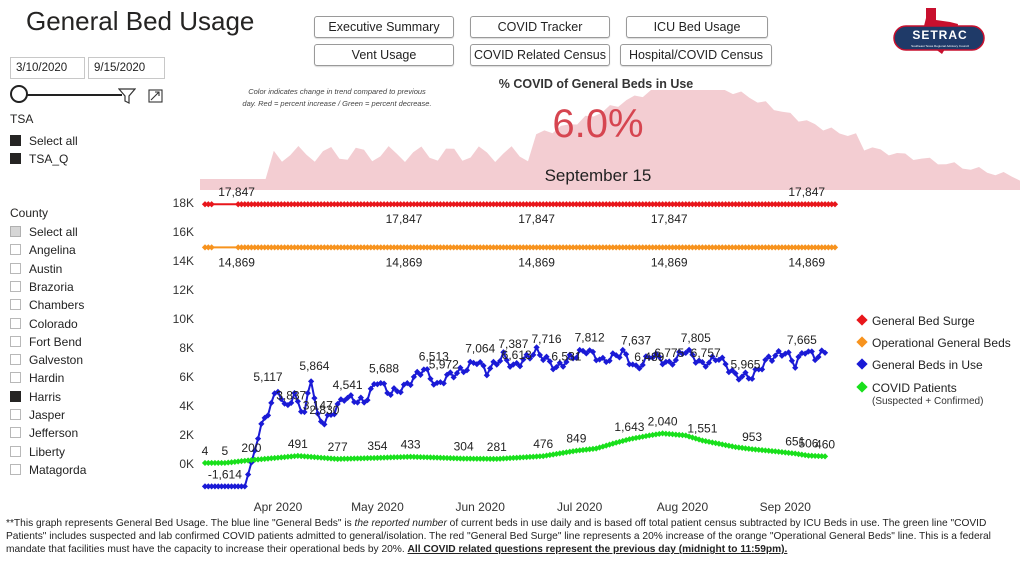  I want to click on executive-summary-button: Executive Summary, so click(384, 27).